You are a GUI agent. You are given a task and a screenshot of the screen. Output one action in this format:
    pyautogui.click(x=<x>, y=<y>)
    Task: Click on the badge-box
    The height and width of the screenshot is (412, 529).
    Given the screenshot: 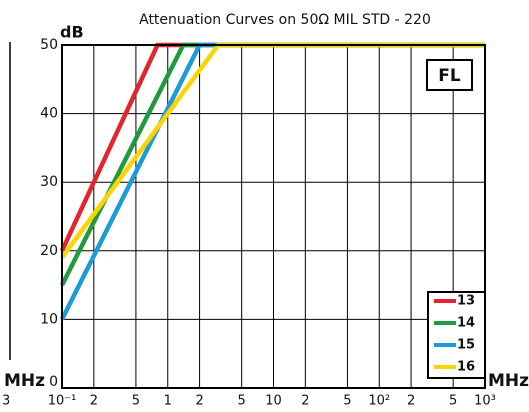 What is the action you would take?
    pyautogui.click(x=449, y=75)
    